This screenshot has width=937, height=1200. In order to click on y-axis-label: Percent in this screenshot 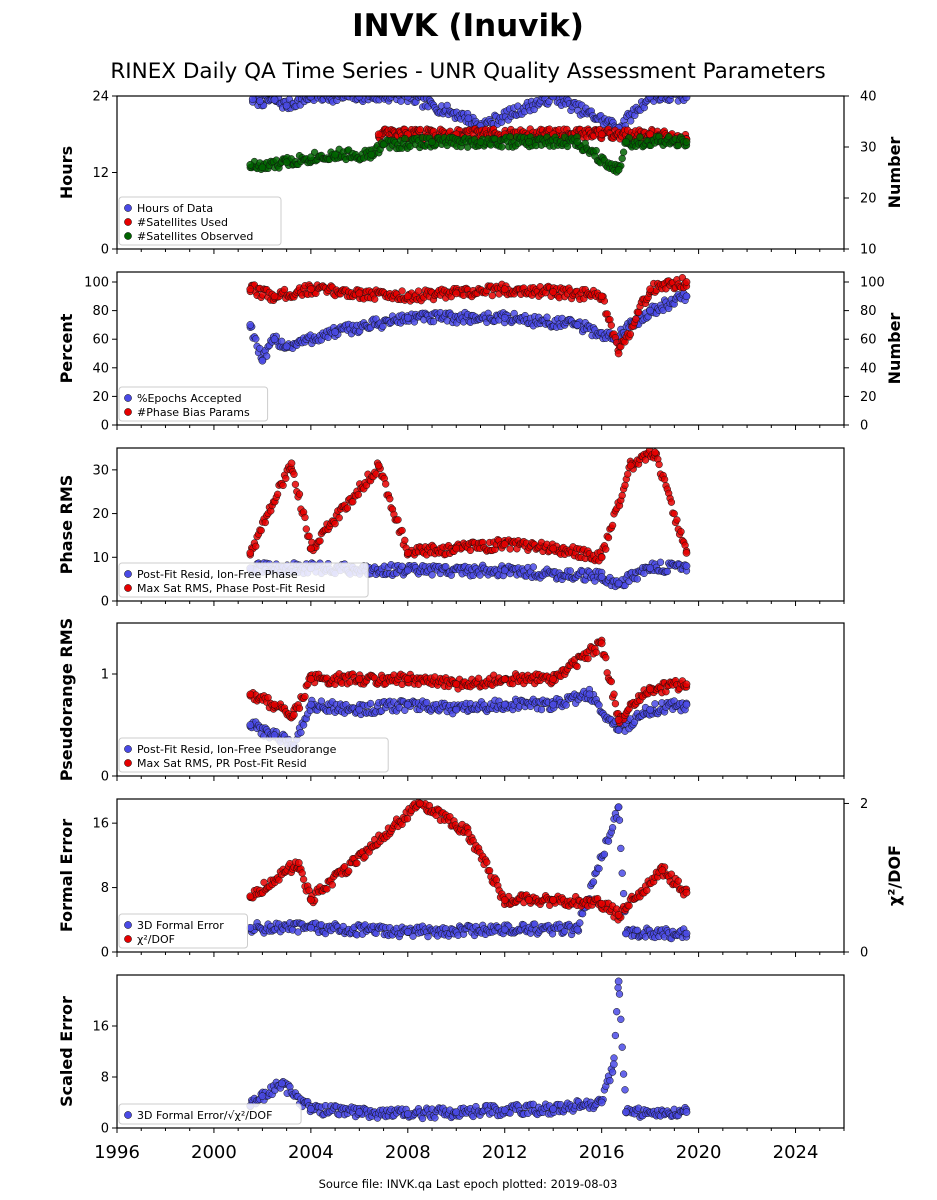, I will do `click(66, 348)`.